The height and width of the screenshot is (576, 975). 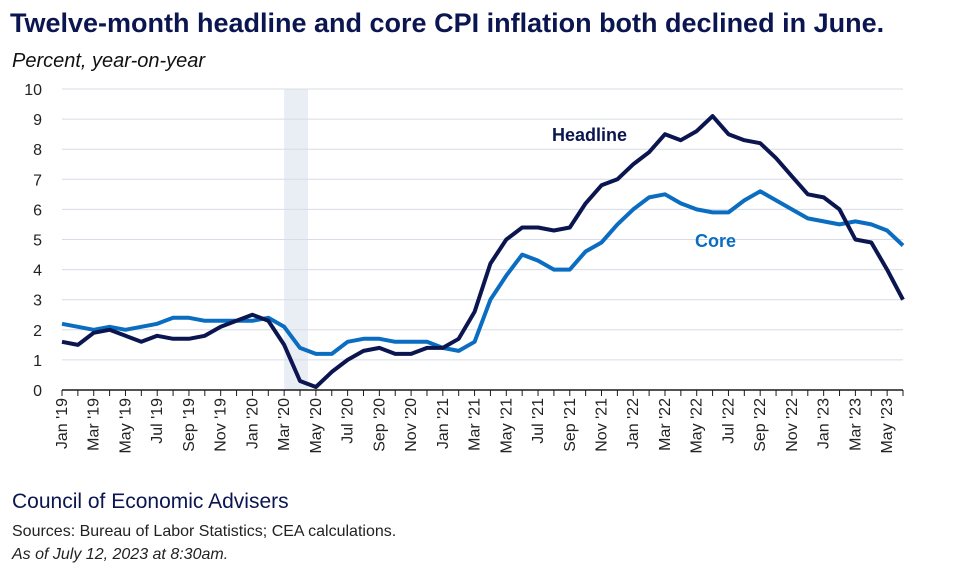 What do you see at coordinates (715, 241) in the screenshot?
I see `series-label-core: Core` at bounding box center [715, 241].